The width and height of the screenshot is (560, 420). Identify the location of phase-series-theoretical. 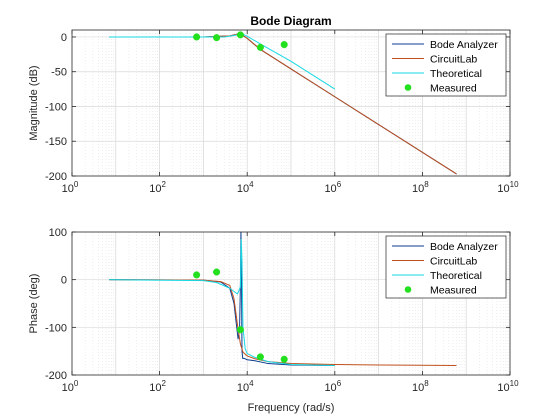
(222, 302).